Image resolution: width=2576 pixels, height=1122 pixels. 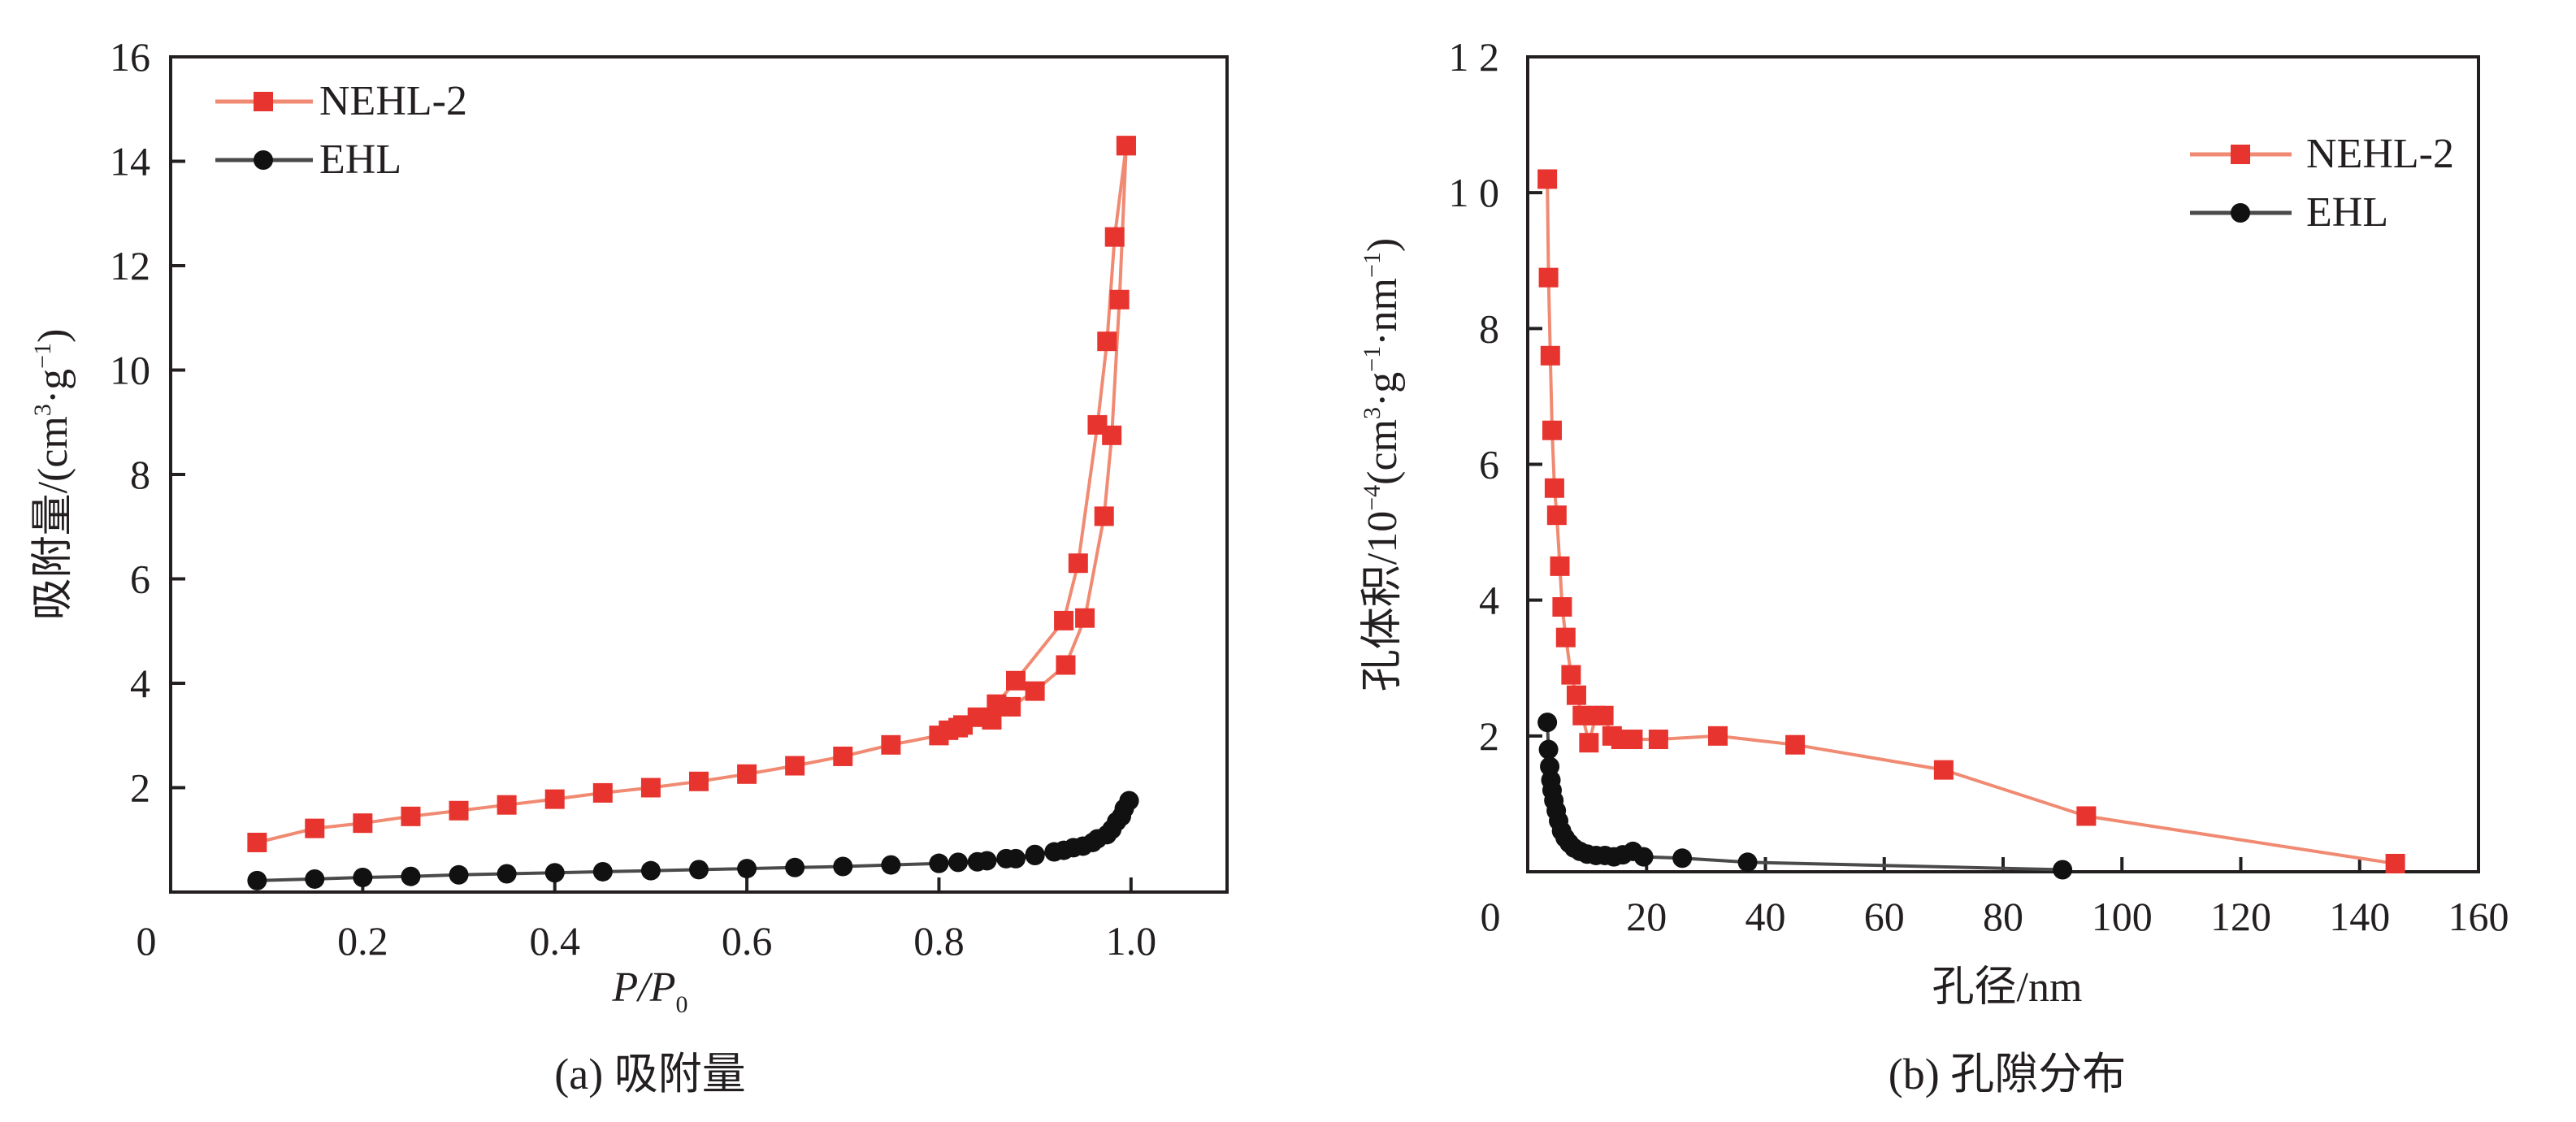 I want to click on panel-a-legend-marker-nehl, so click(x=263, y=101).